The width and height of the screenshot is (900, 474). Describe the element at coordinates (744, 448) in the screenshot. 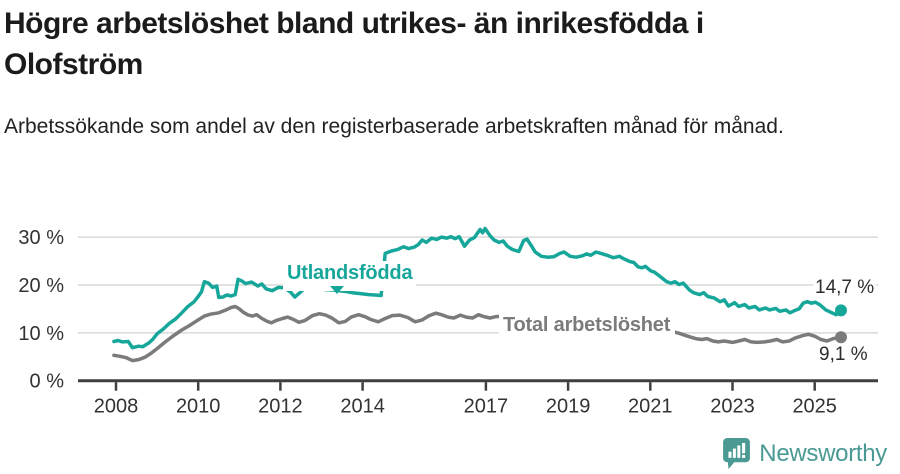

I see `logo-exclamation-bar` at that location.